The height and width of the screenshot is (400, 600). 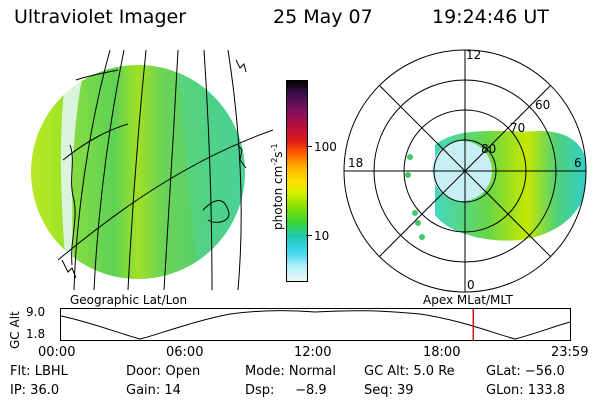 I want to click on xtick-0000: 00:00, so click(x=57, y=352).